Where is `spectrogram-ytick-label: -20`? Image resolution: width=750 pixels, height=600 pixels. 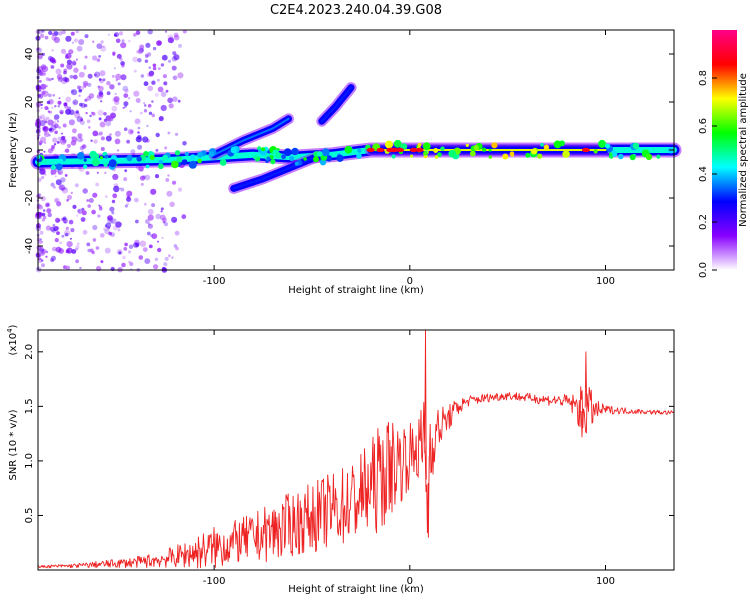 spectrogram-ytick-label: -20 is located at coordinates (29, 198).